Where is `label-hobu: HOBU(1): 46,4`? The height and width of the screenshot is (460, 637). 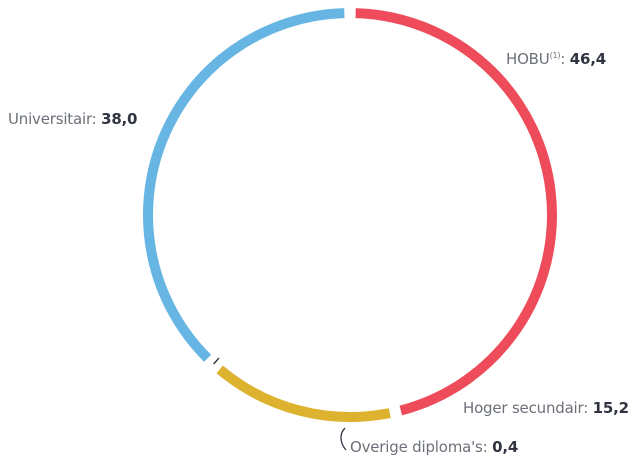 label-hobu: HOBU(1): 46,4 is located at coordinates (556, 59).